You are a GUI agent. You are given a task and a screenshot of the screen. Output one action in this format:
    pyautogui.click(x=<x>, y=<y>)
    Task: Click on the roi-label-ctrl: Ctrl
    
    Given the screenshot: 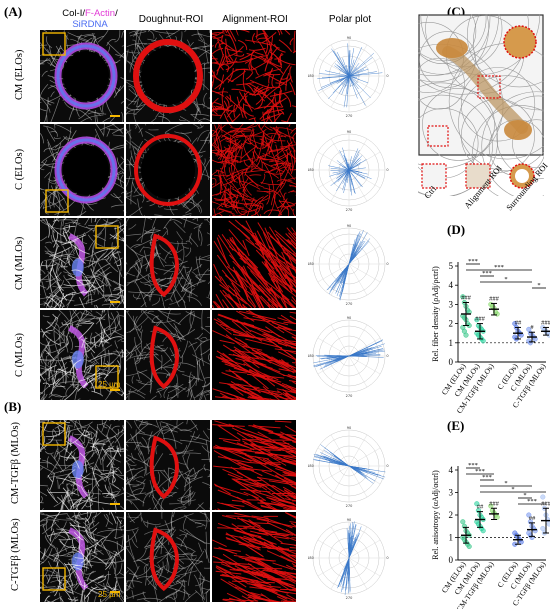 What is the action you would take?
    pyautogui.click(x=430, y=192)
    